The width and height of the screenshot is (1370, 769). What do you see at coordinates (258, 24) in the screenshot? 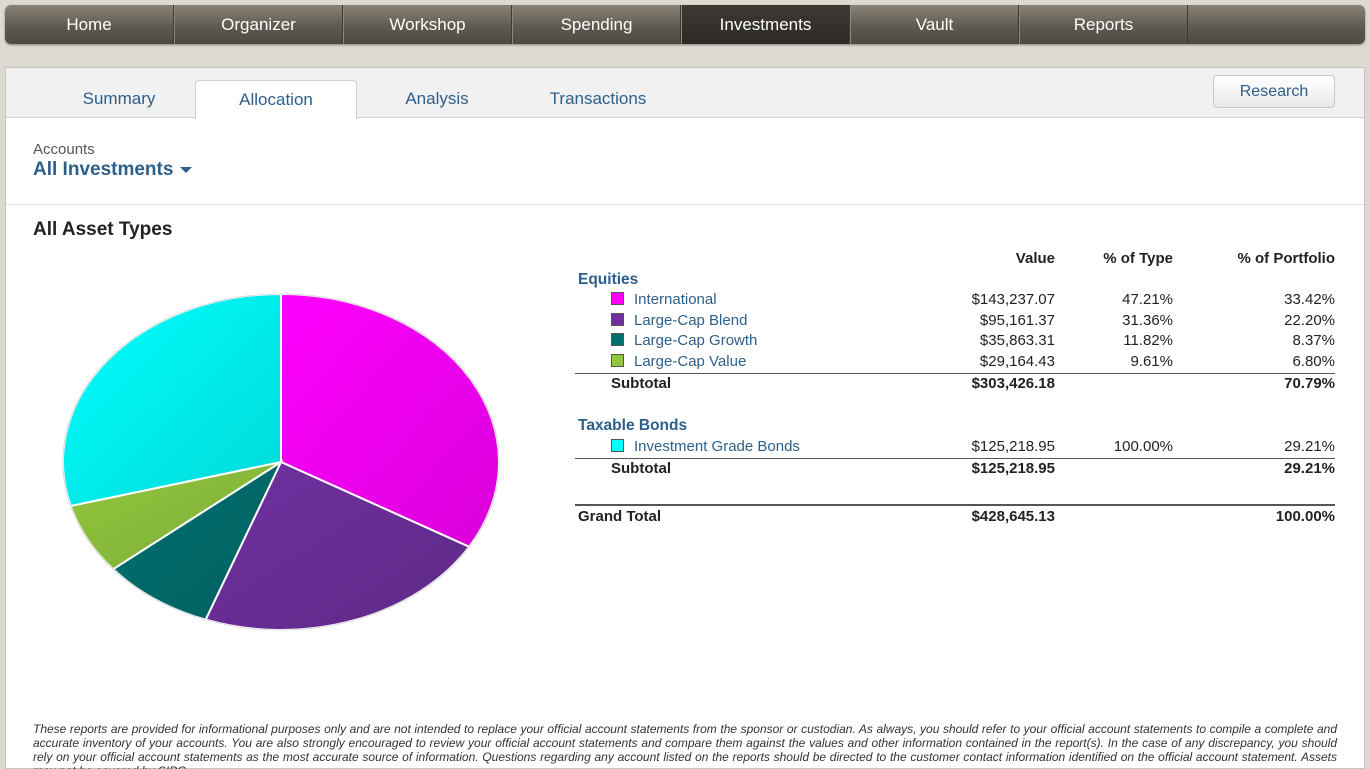
I see `nav-organizer: Organizer` at bounding box center [258, 24].